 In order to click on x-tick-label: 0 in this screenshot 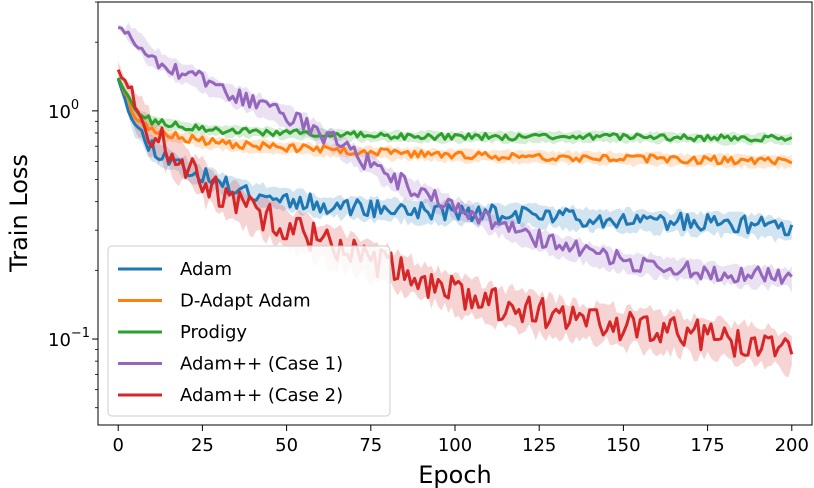, I will do `click(117, 445)`.